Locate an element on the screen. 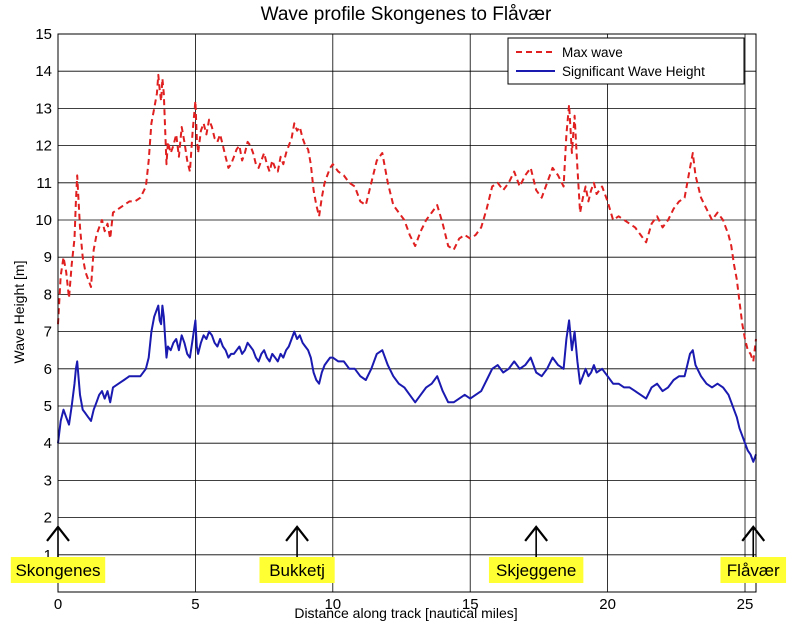 Image resolution: width=795 pixels, height=637 pixels. x-tick-label: 5 is located at coordinates (195, 604).